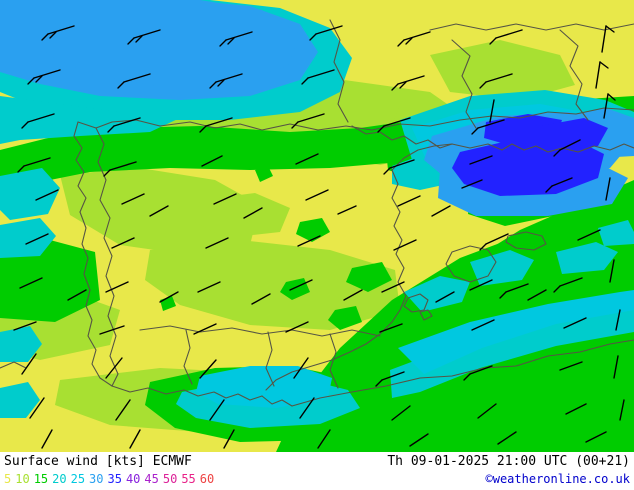 Image resolution: width=634 pixels, height=490 pixels. I want to click on scale-tick-40: 40, so click(133, 479).